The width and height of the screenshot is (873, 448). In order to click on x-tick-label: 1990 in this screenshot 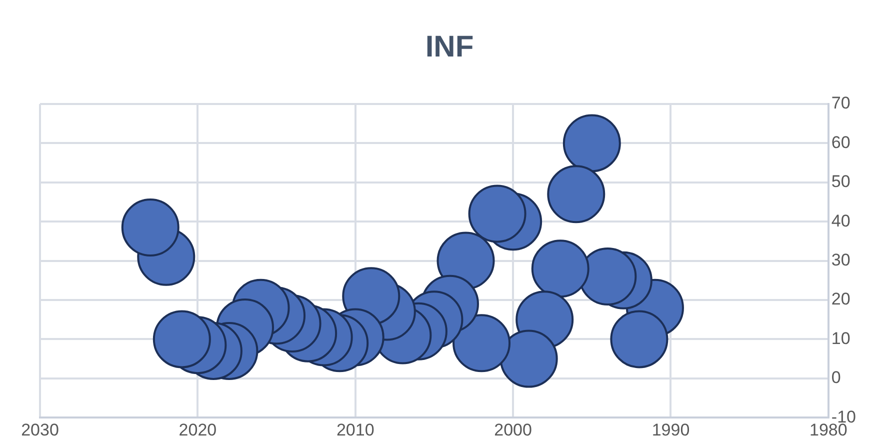, I will do `click(671, 430)`.